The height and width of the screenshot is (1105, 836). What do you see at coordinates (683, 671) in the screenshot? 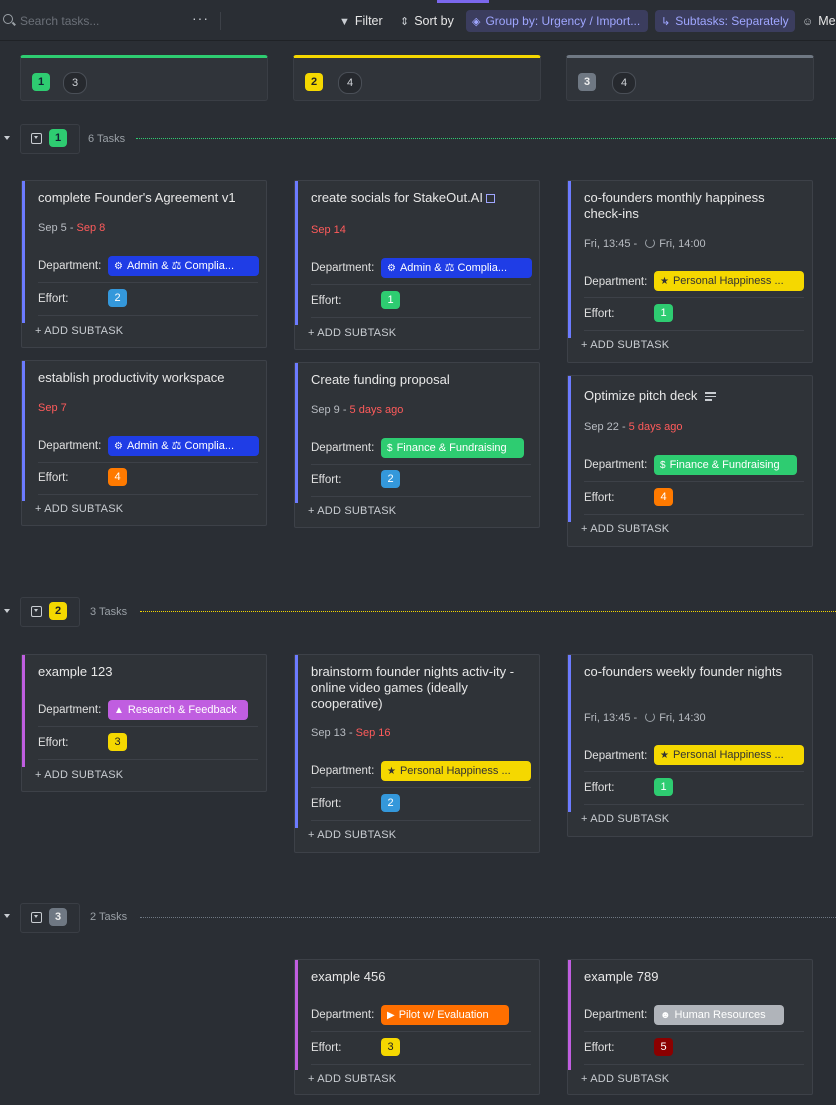
I see `task-title: co-founders weekly founder nights` at bounding box center [683, 671].